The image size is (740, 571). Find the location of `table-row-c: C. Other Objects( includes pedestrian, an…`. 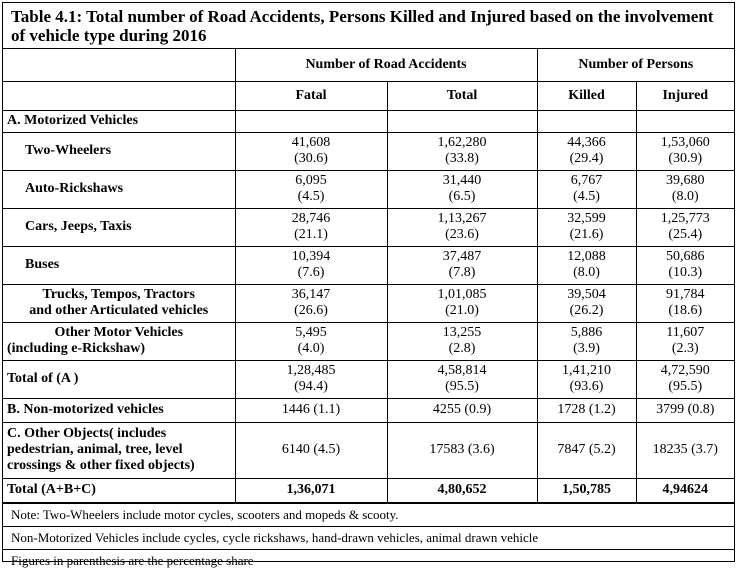

table-row-c: C. Other Objects( includes pedestrian, an… is located at coordinates (369, 450).